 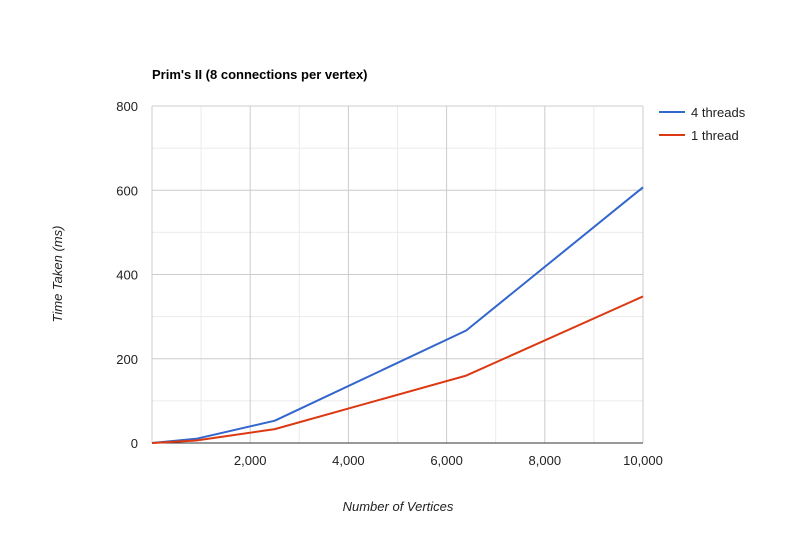 What do you see at coordinates (127, 190) in the screenshot?
I see `y-tick-label: 600` at bounding box center [127, 190].